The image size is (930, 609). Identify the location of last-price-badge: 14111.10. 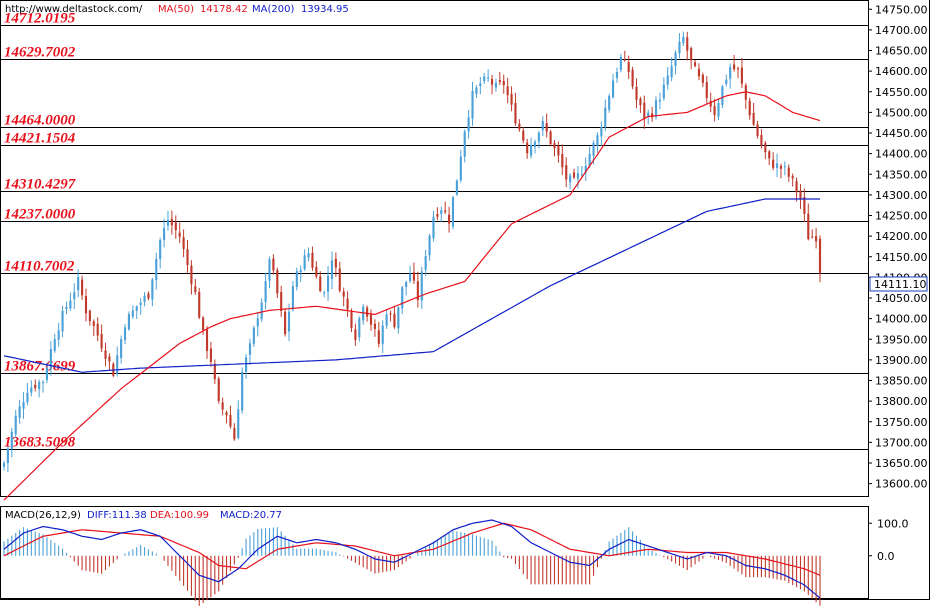
(898, 284).